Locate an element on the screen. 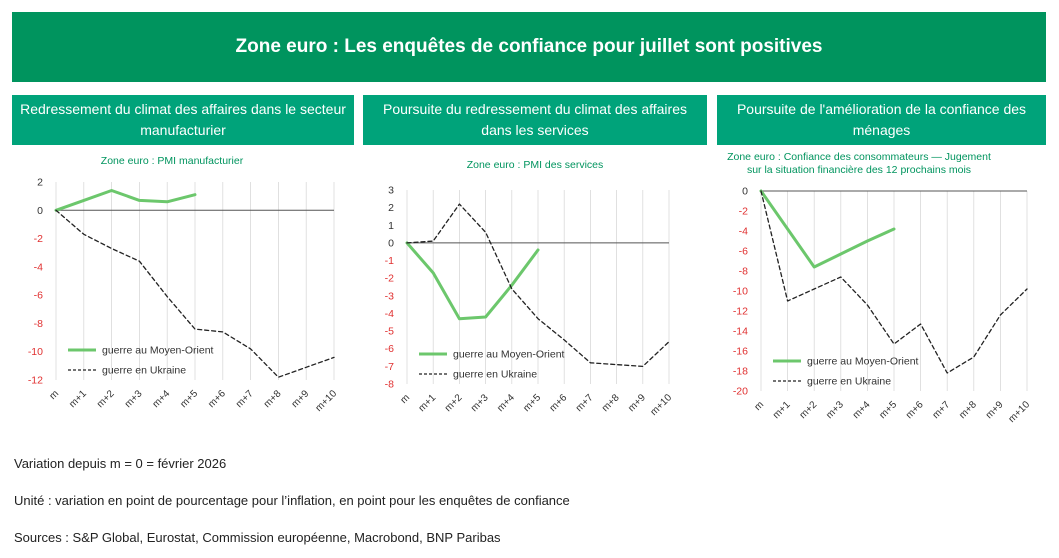 This screenshot has height=558, width=1059. y-tick-label: -18 is located at coordinates (740, 372).